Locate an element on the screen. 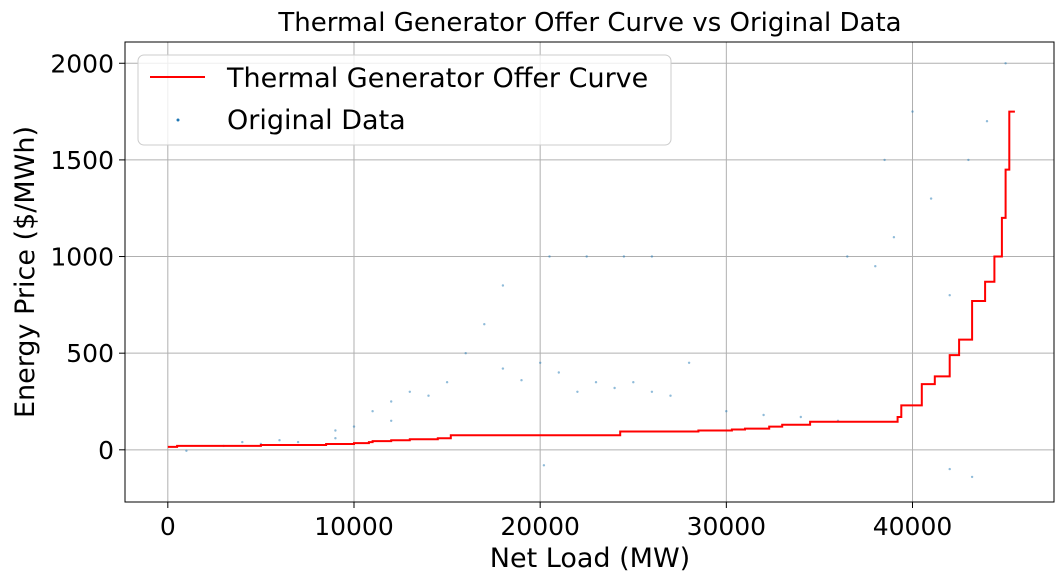  y-axis-ticks: 0 500 1000 1500 2000 is located at coordinates (87, 257).